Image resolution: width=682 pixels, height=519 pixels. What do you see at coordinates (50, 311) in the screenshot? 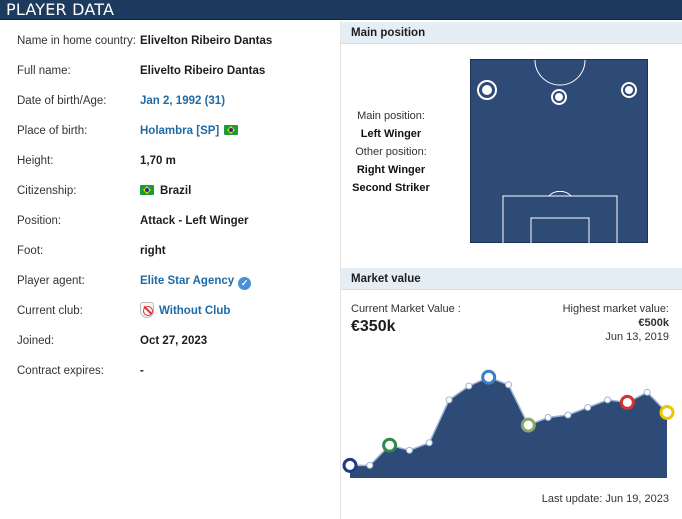
I see `info-label: Current club:` at bounding box center [50, 311].